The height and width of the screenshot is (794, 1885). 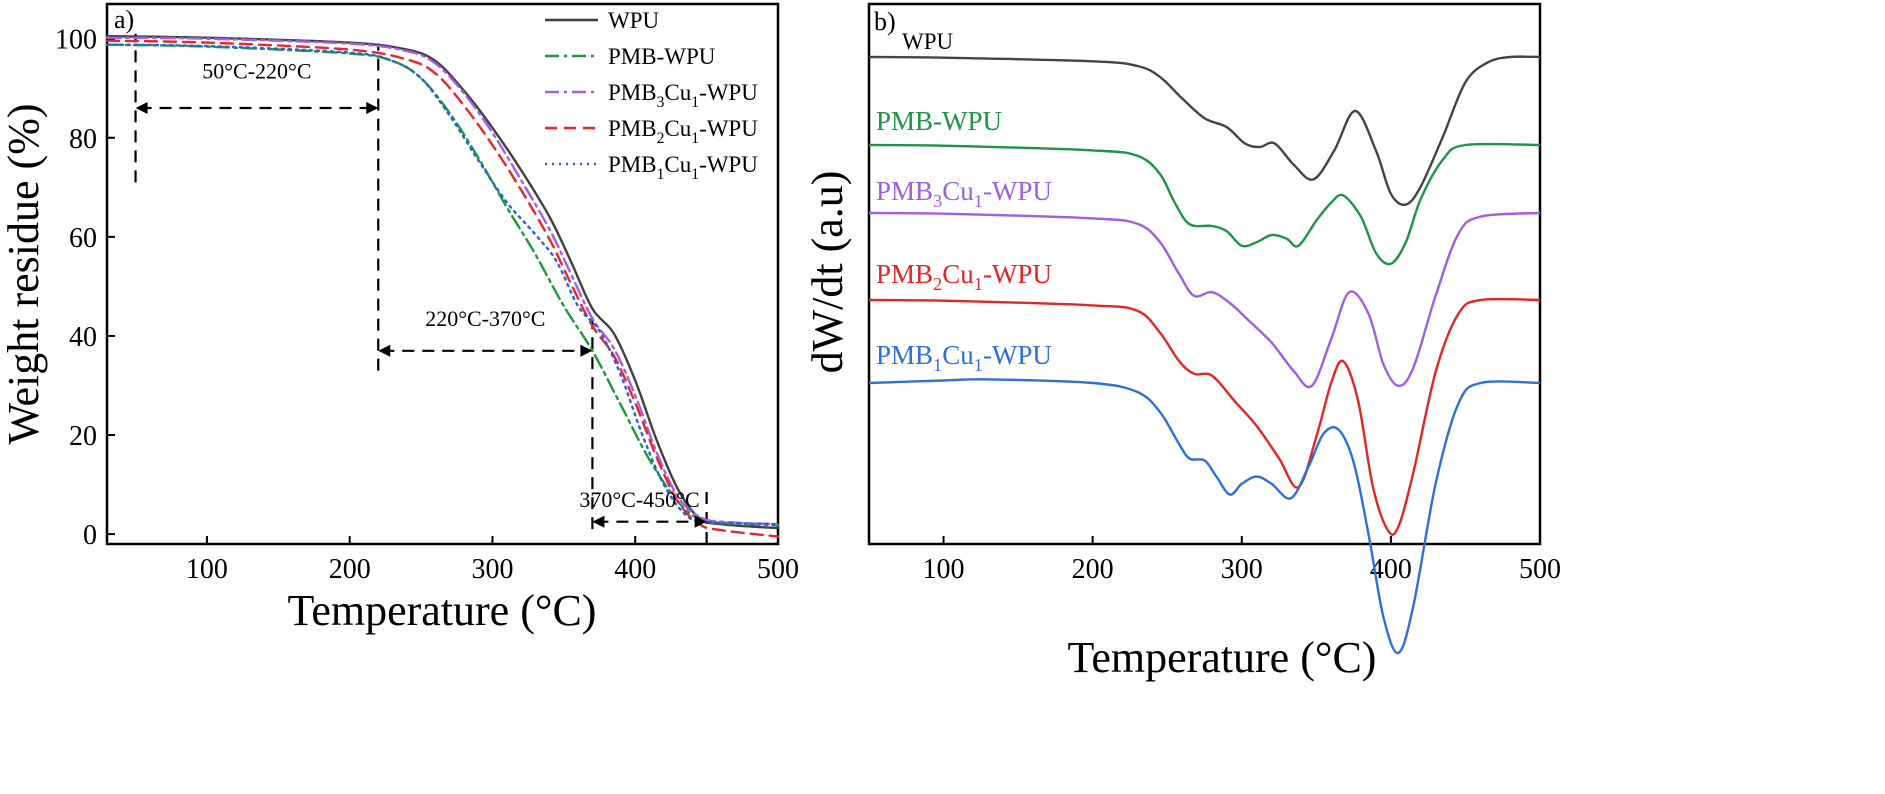 What do you see at coordinates (937, 365) in the screenshot?
I see `panel-b-series-name-sub1: 1` at bounding box center [937, 365].